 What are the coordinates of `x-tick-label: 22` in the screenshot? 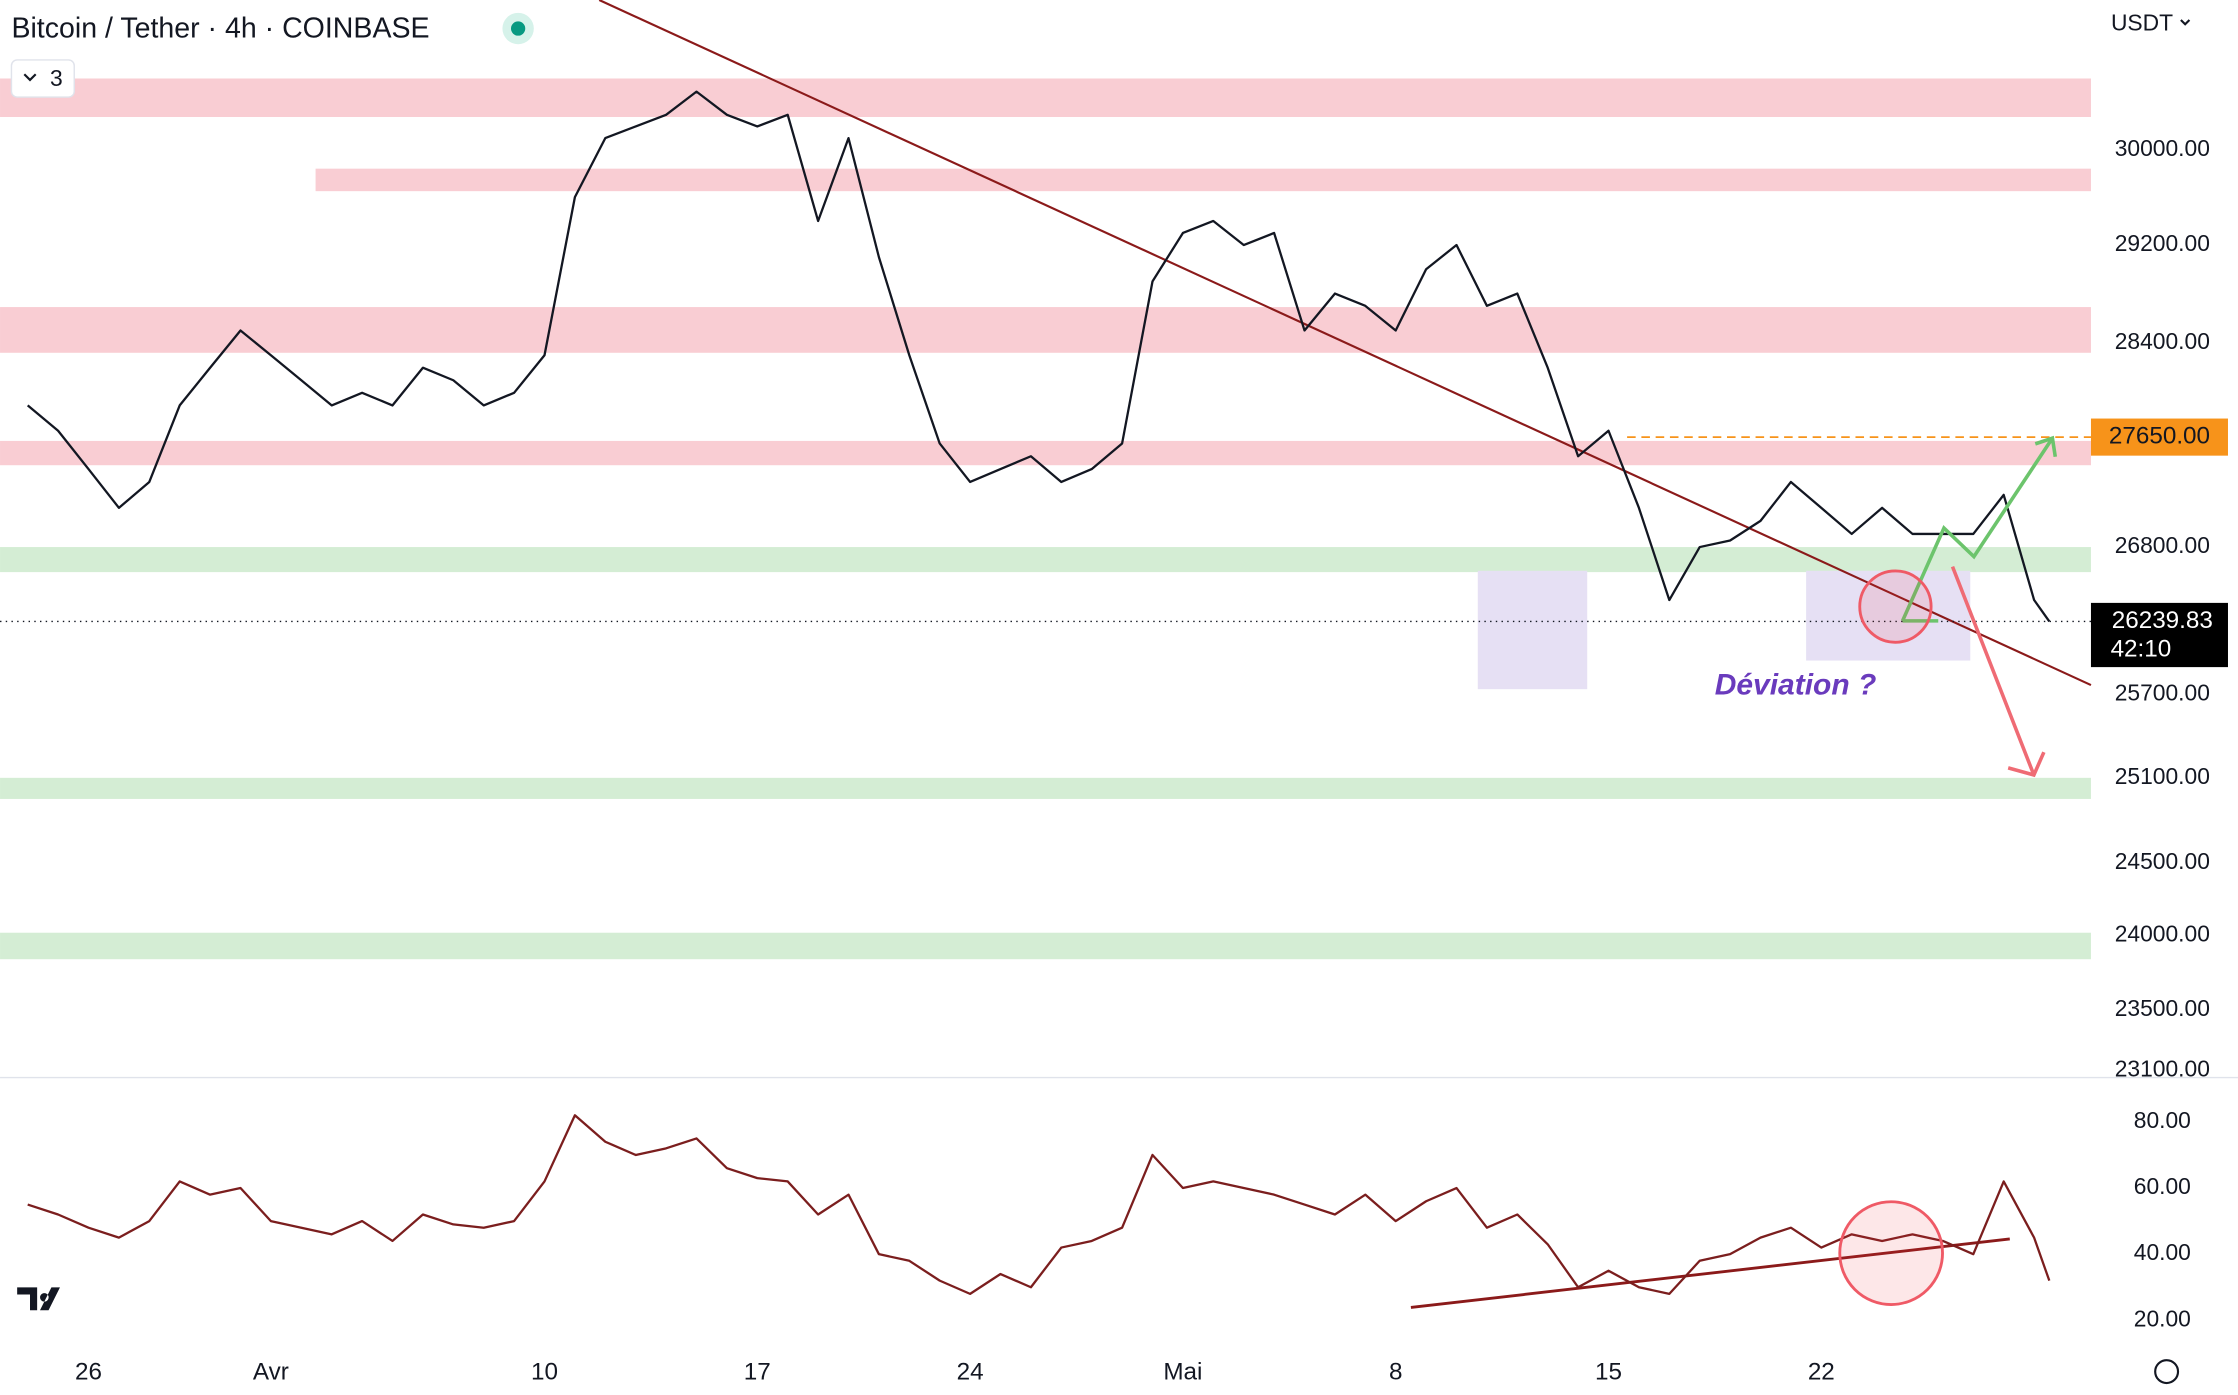 It's located at (1821, 1371).